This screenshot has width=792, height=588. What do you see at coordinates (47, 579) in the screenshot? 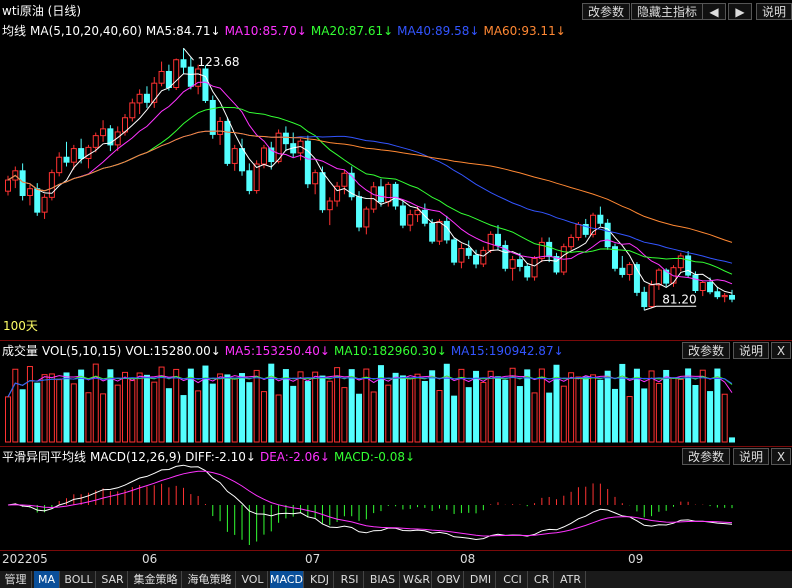
I see `toolbar-tab-ma: MA` at bounding box center [47, 579].